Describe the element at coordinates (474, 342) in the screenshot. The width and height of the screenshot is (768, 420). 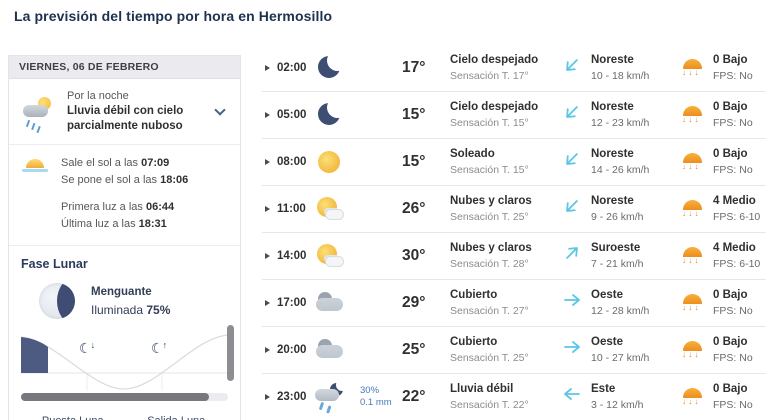
I see `condition-label: Cubierto` at that location.